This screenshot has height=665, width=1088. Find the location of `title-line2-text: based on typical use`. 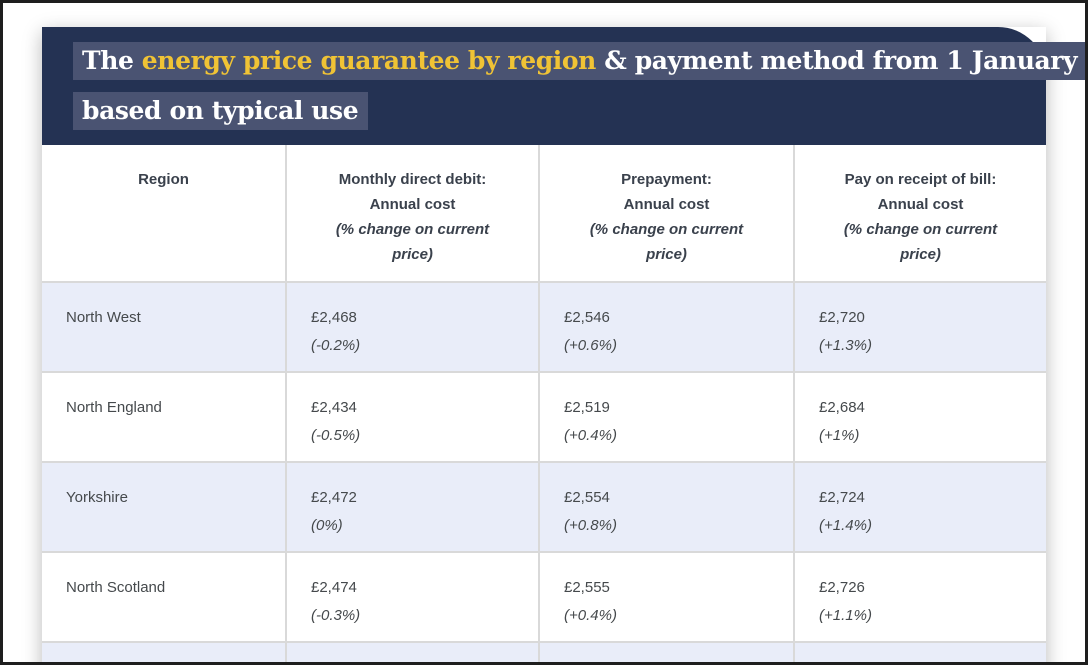

title-line2-text: based on typical use is located at coordinates (220, 110).